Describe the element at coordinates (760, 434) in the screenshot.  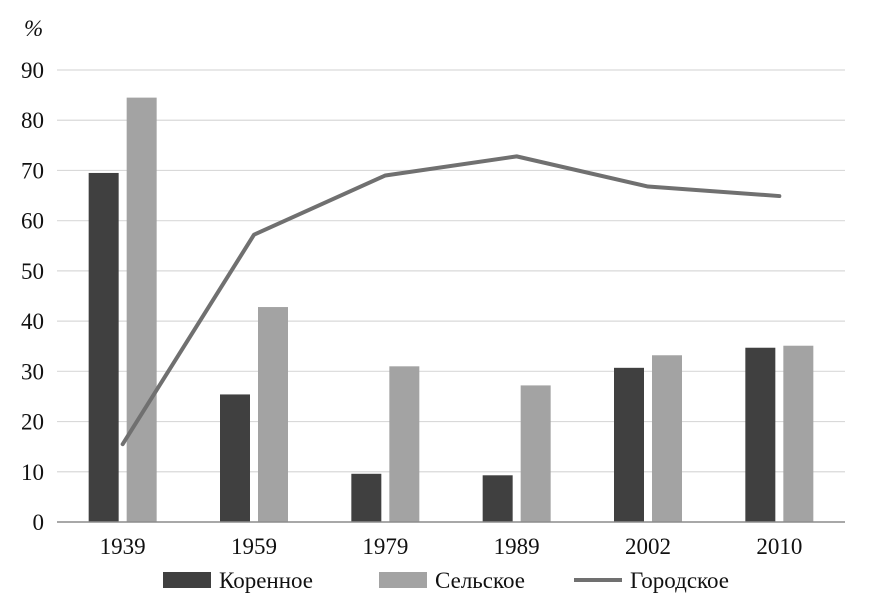
I see `bar-коренное-2010` at that location.